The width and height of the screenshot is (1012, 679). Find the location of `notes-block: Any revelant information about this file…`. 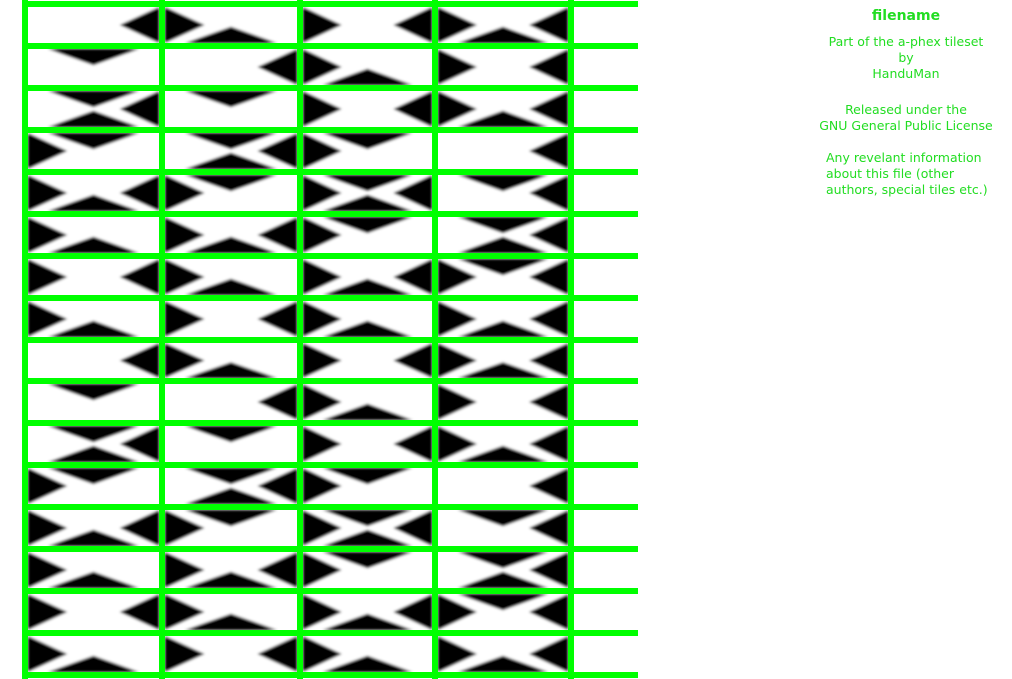

notes-block: Any revelant information about this file… is located at coordinates (906, 174).